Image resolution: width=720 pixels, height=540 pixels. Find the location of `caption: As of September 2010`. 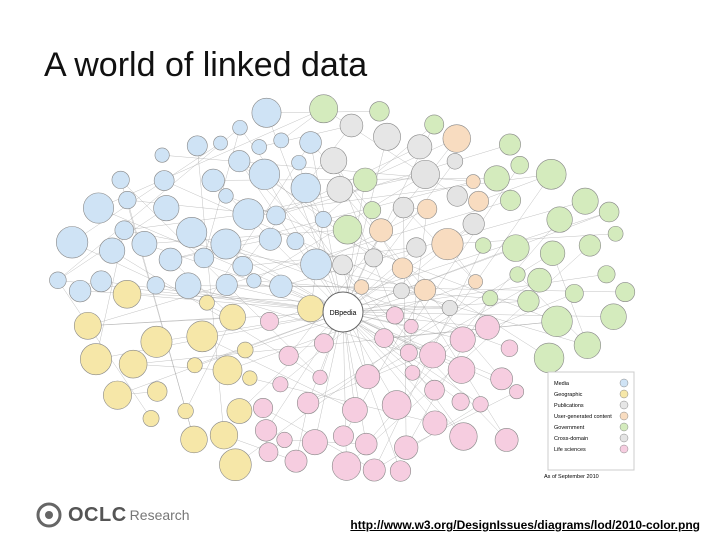

caption: As of September 2010 is located at coordinates (571, 477).